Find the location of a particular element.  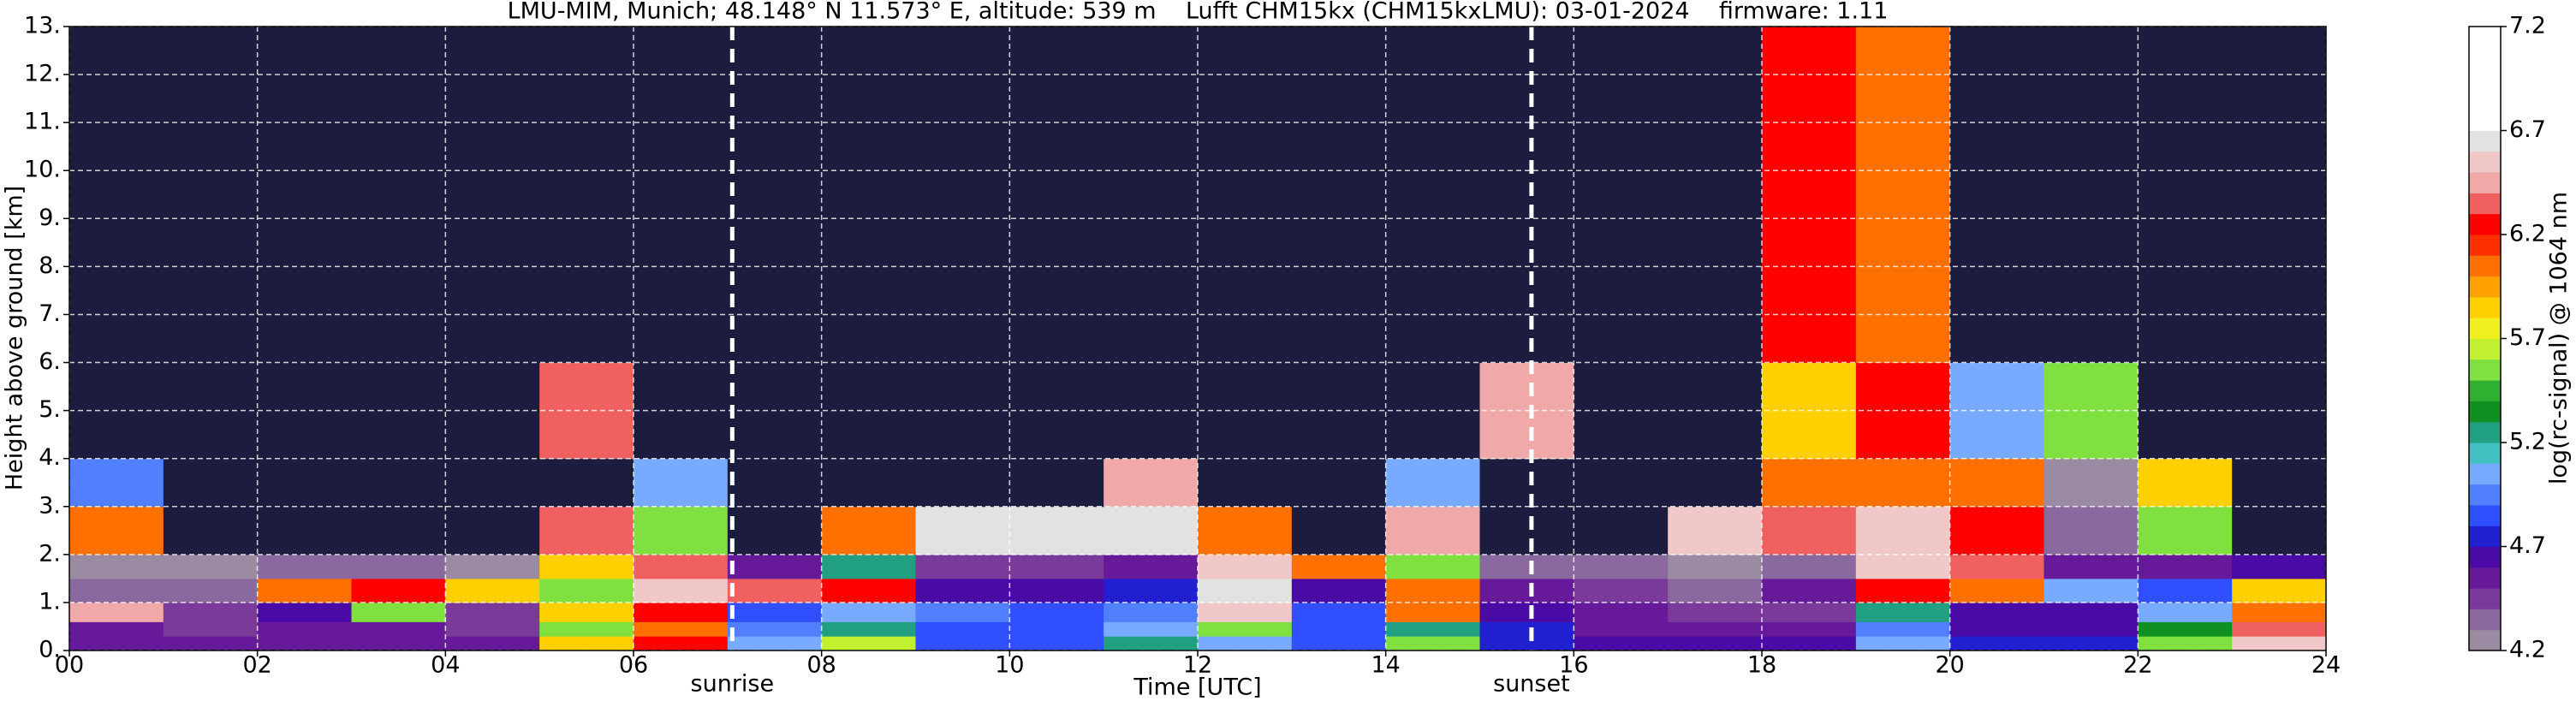

x-tick-label: 10 is located at coordinates (1009, 665).